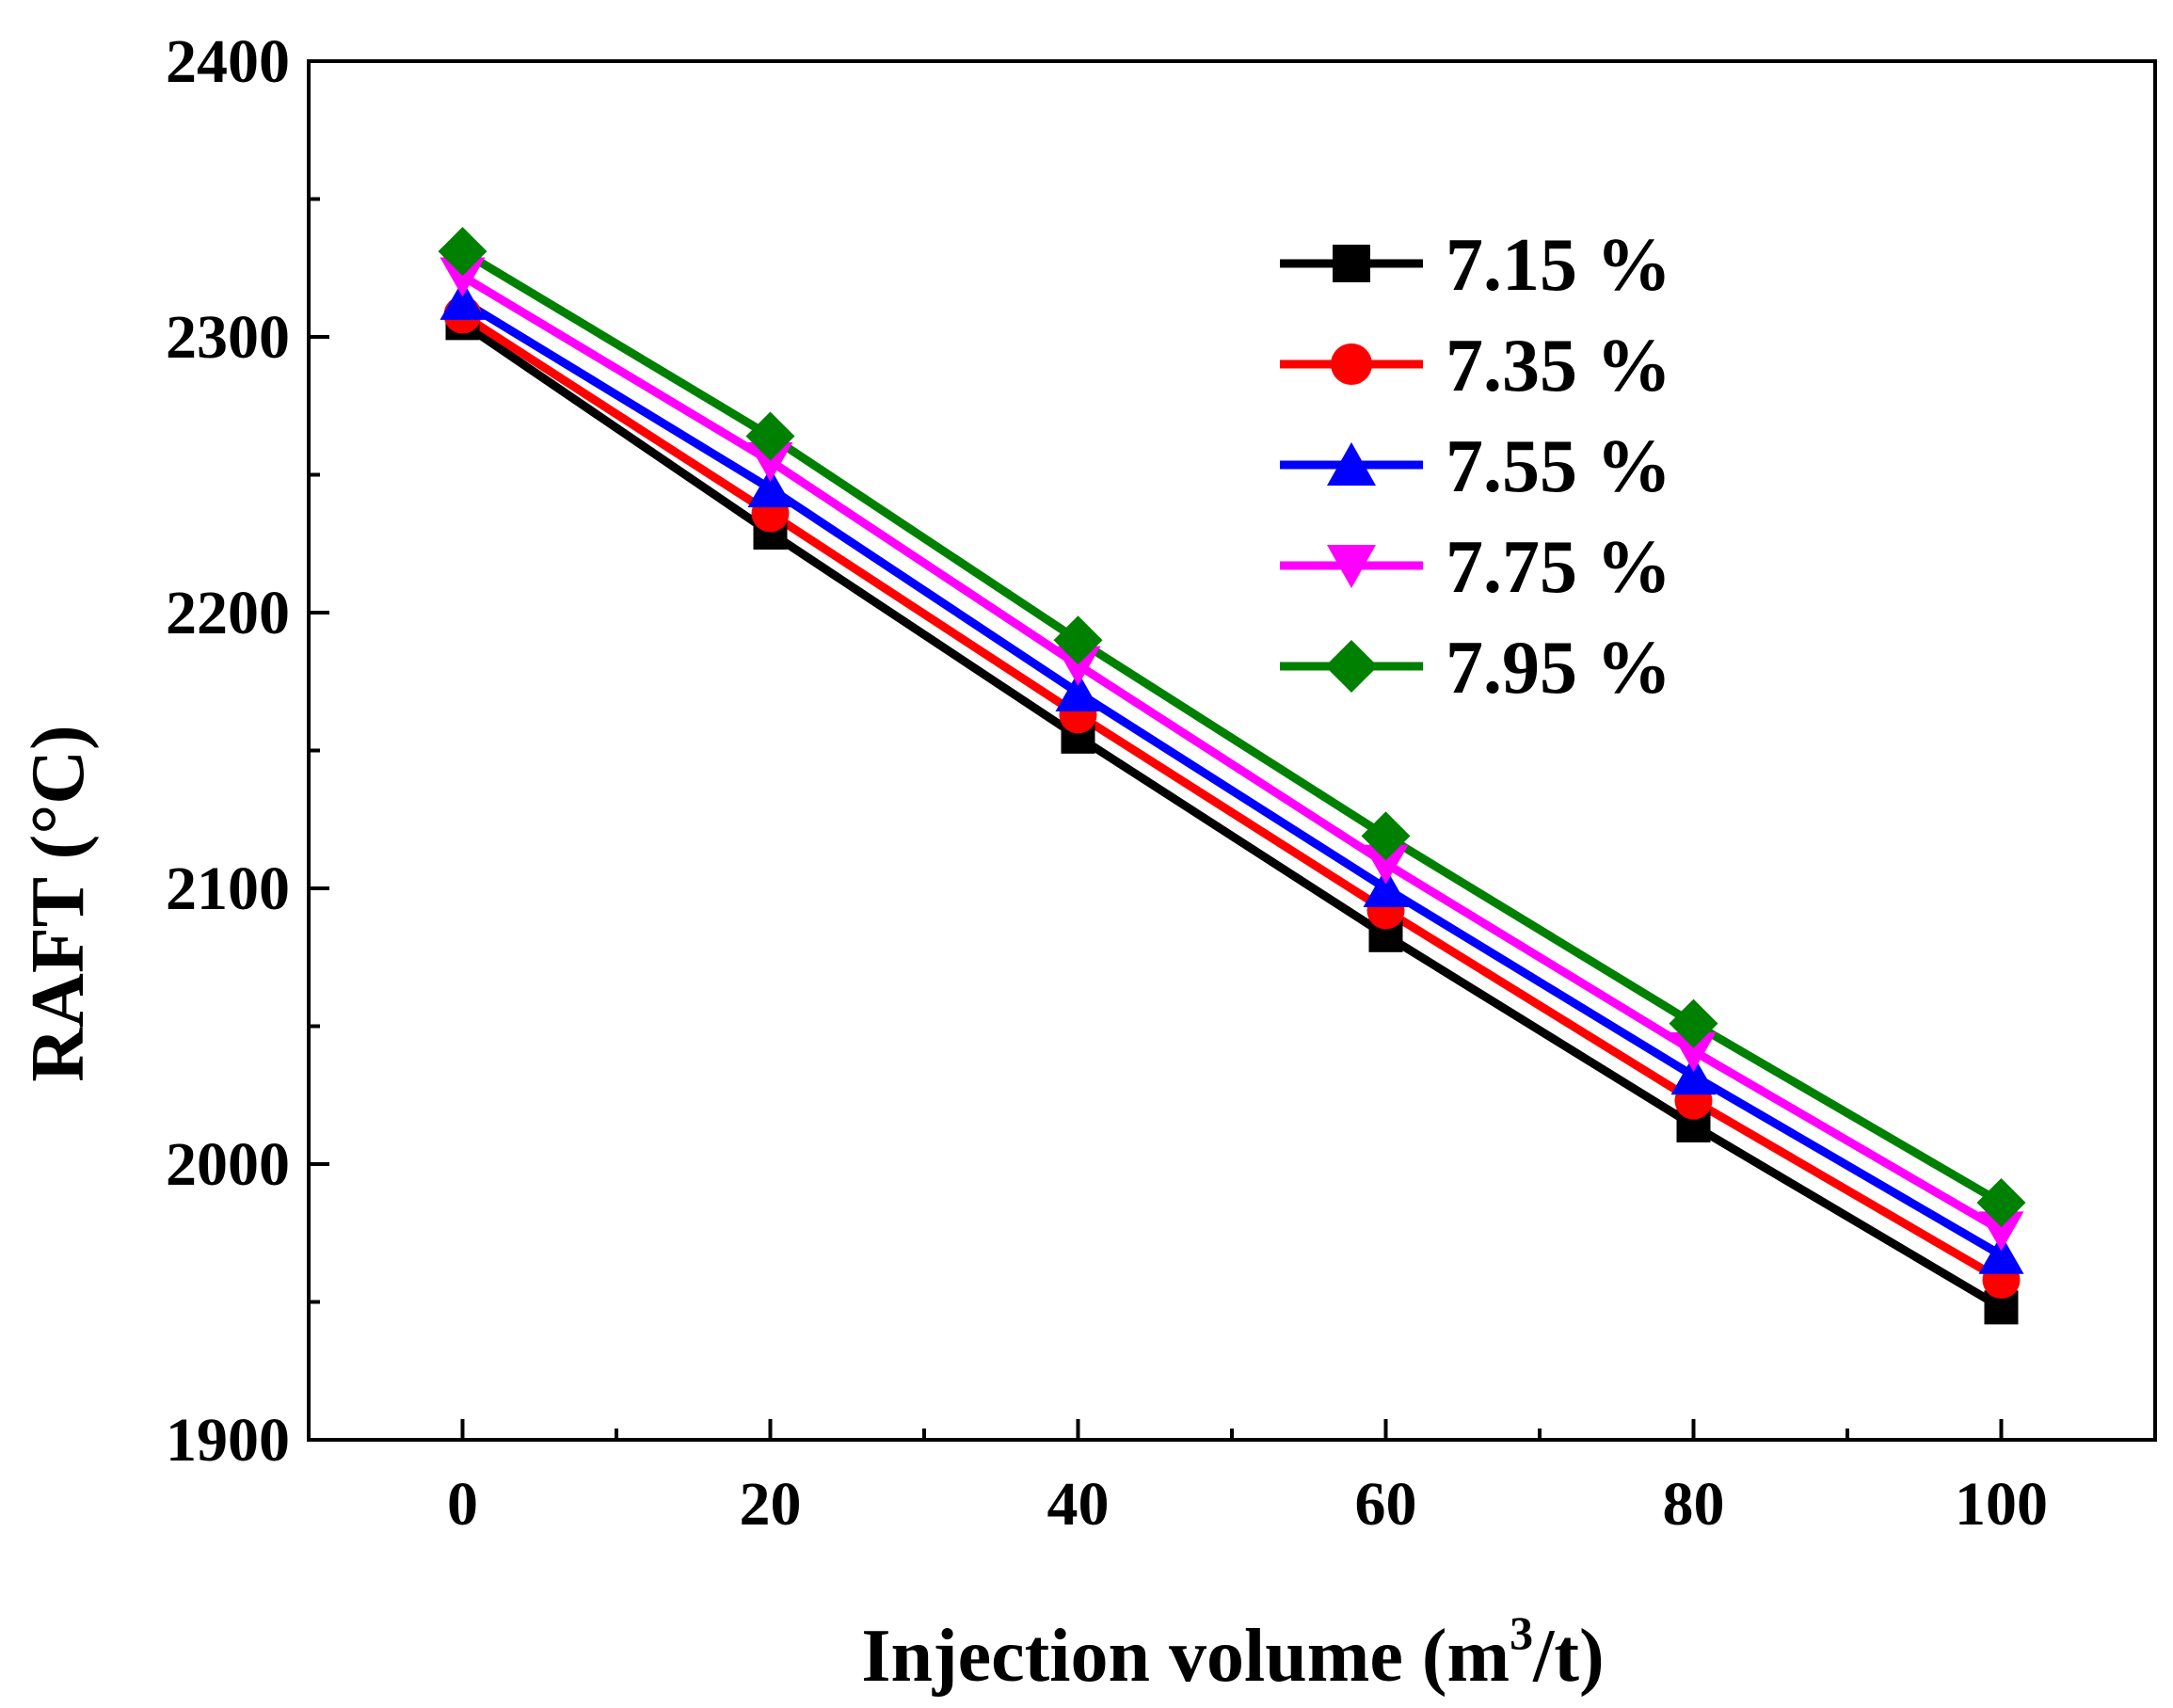 The height and width of the screenshot is (1708, 2173). What do you see at coordinates (771, 1504) in the screenshot?
I see `x-tick-label: 20` at bounding box center [771, 1504].